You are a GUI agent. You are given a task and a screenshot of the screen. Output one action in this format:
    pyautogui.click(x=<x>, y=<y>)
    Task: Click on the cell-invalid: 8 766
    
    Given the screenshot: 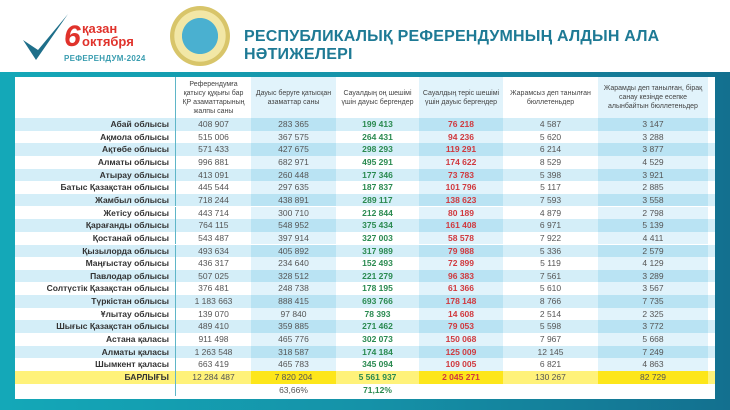 What is the action you would take?
    pyautogui.click(x=550, y=301)
    